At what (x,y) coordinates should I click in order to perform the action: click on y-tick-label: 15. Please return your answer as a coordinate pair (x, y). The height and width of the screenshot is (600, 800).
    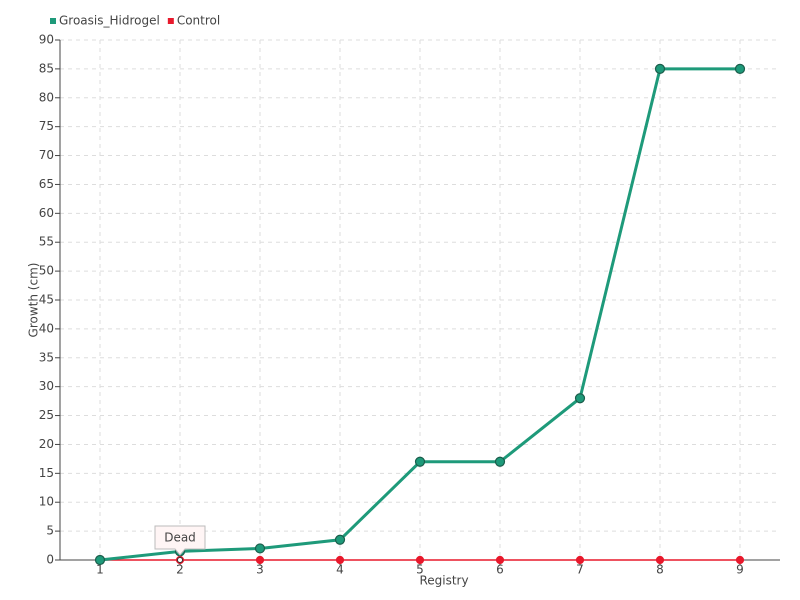
    Looking at the image, I should click on (46, 473).